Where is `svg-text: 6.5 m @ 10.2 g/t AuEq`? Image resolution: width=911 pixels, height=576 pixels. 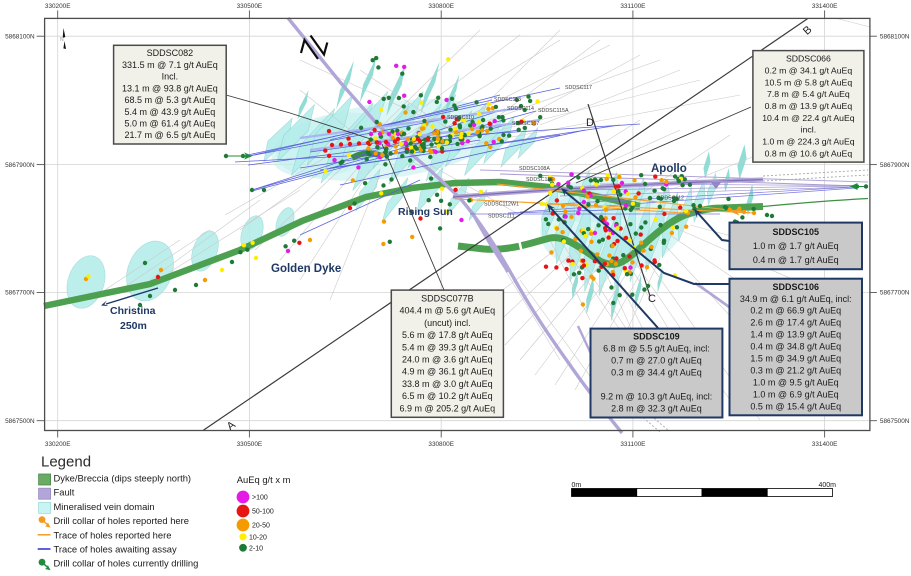 svg-text: 6.5 m @ 10.2 g/t AuEq is located at coordinates (447, 396).